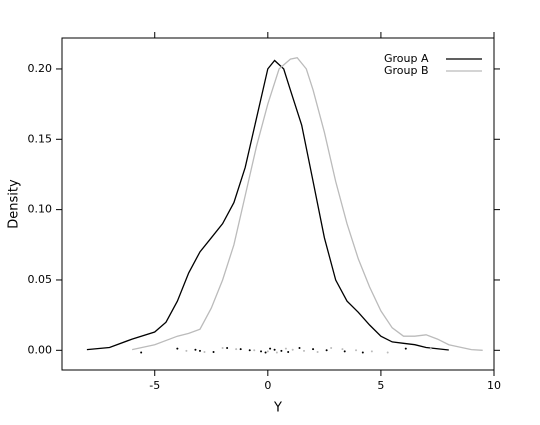 The width and height of the screenshot is (540, 425). I want to click on legend-label: Group A, so click(406, 58).